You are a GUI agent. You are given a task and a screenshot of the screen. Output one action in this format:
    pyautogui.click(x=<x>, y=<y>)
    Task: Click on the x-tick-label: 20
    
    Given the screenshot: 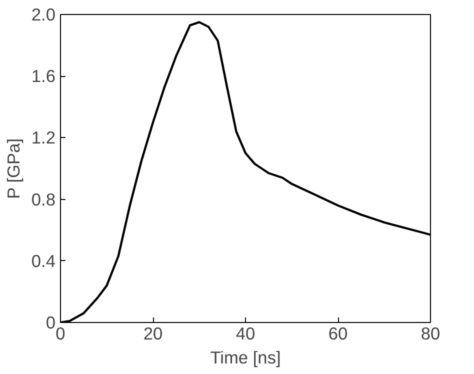 What is the action you would take?
    pyautogui.click(x=153, y=334)
    